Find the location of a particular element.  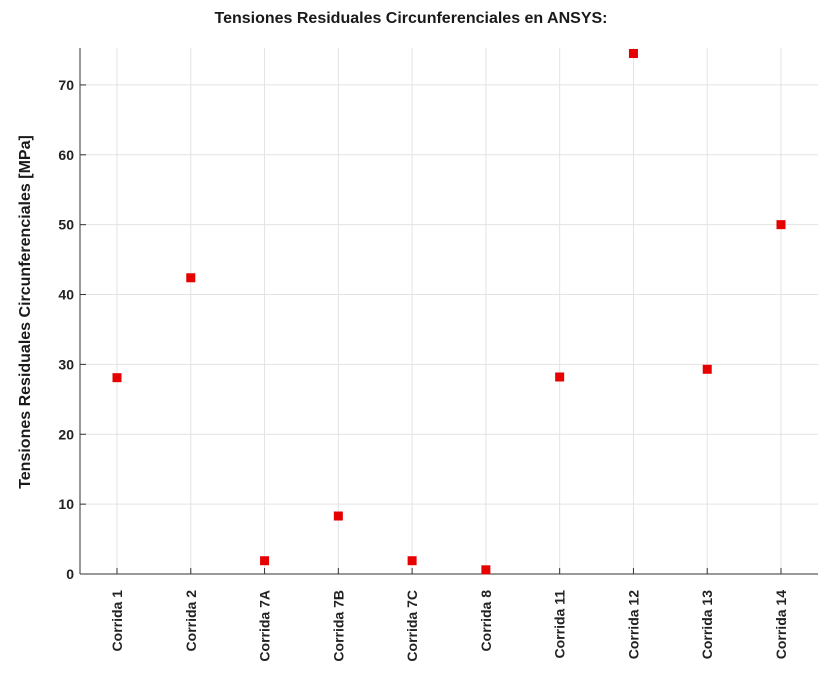

y-tick-label: 40 is located at coordinates (66, 295).